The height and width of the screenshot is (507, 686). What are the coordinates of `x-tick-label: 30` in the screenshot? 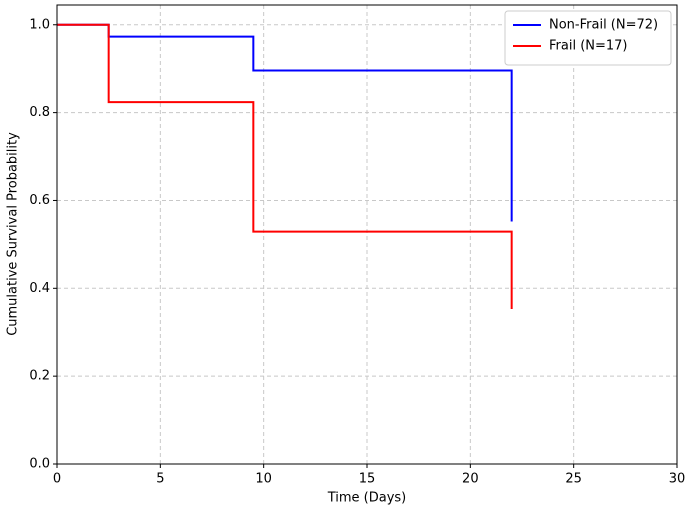 It's located at (677, 479).